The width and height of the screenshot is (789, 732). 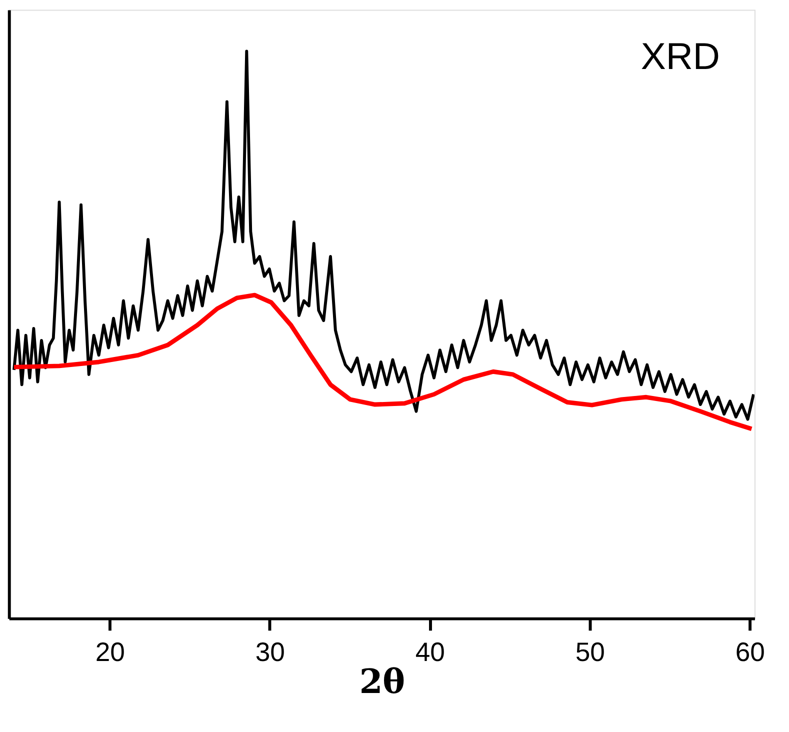 I want to click on x-axis-title: 2θ, so click(x=382, y=681).